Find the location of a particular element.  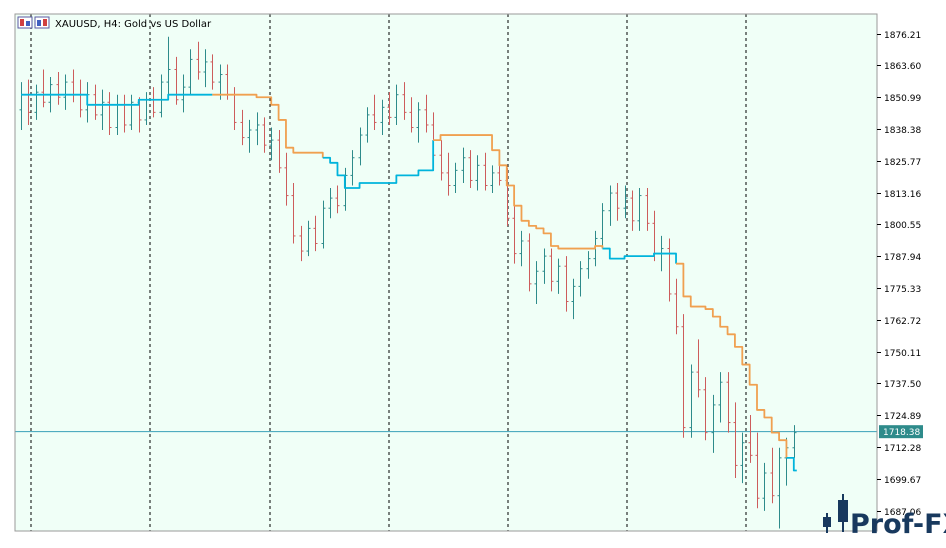

y-tick-label: 1876.21 is located at coordinates (902, 36).